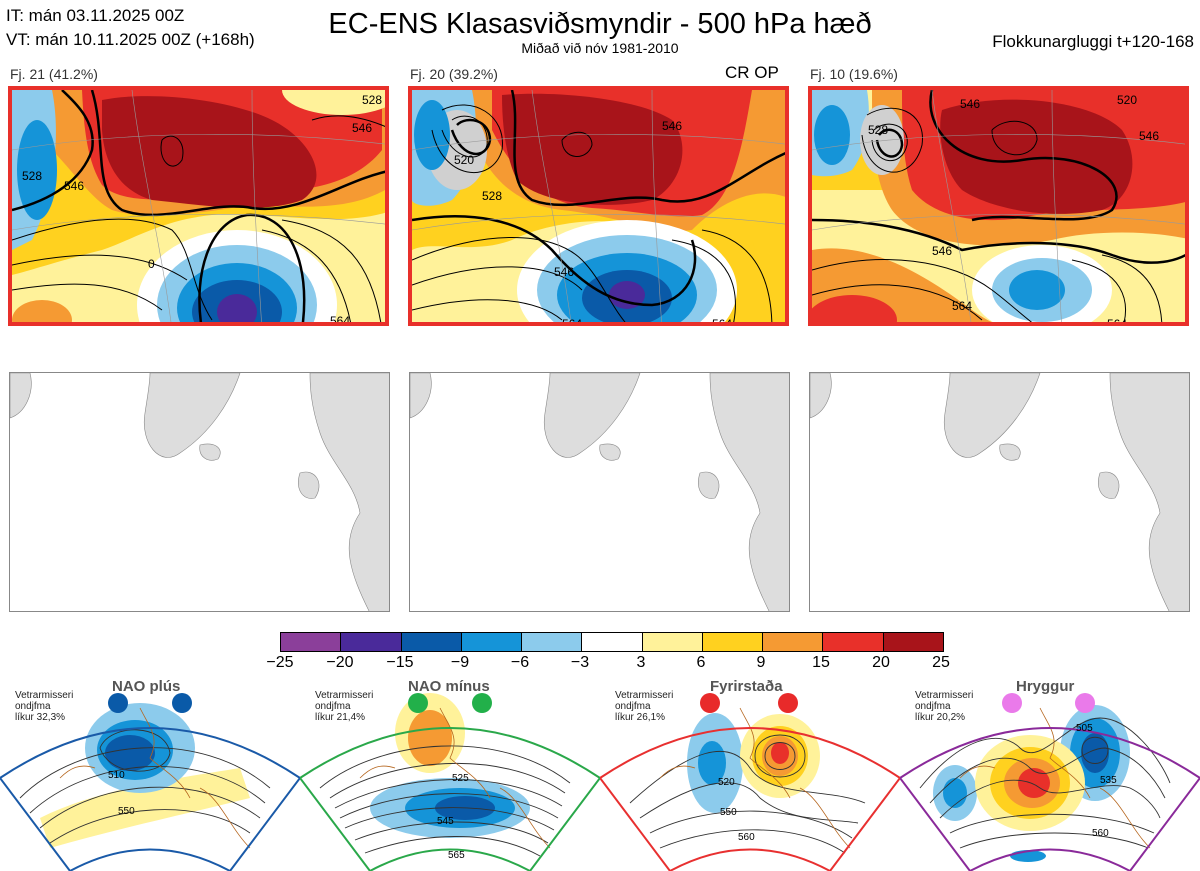  What do you see at coordinates (941, 662) in the screenshot?
I see `tick-label: 25` at bounding box center [941, 662].